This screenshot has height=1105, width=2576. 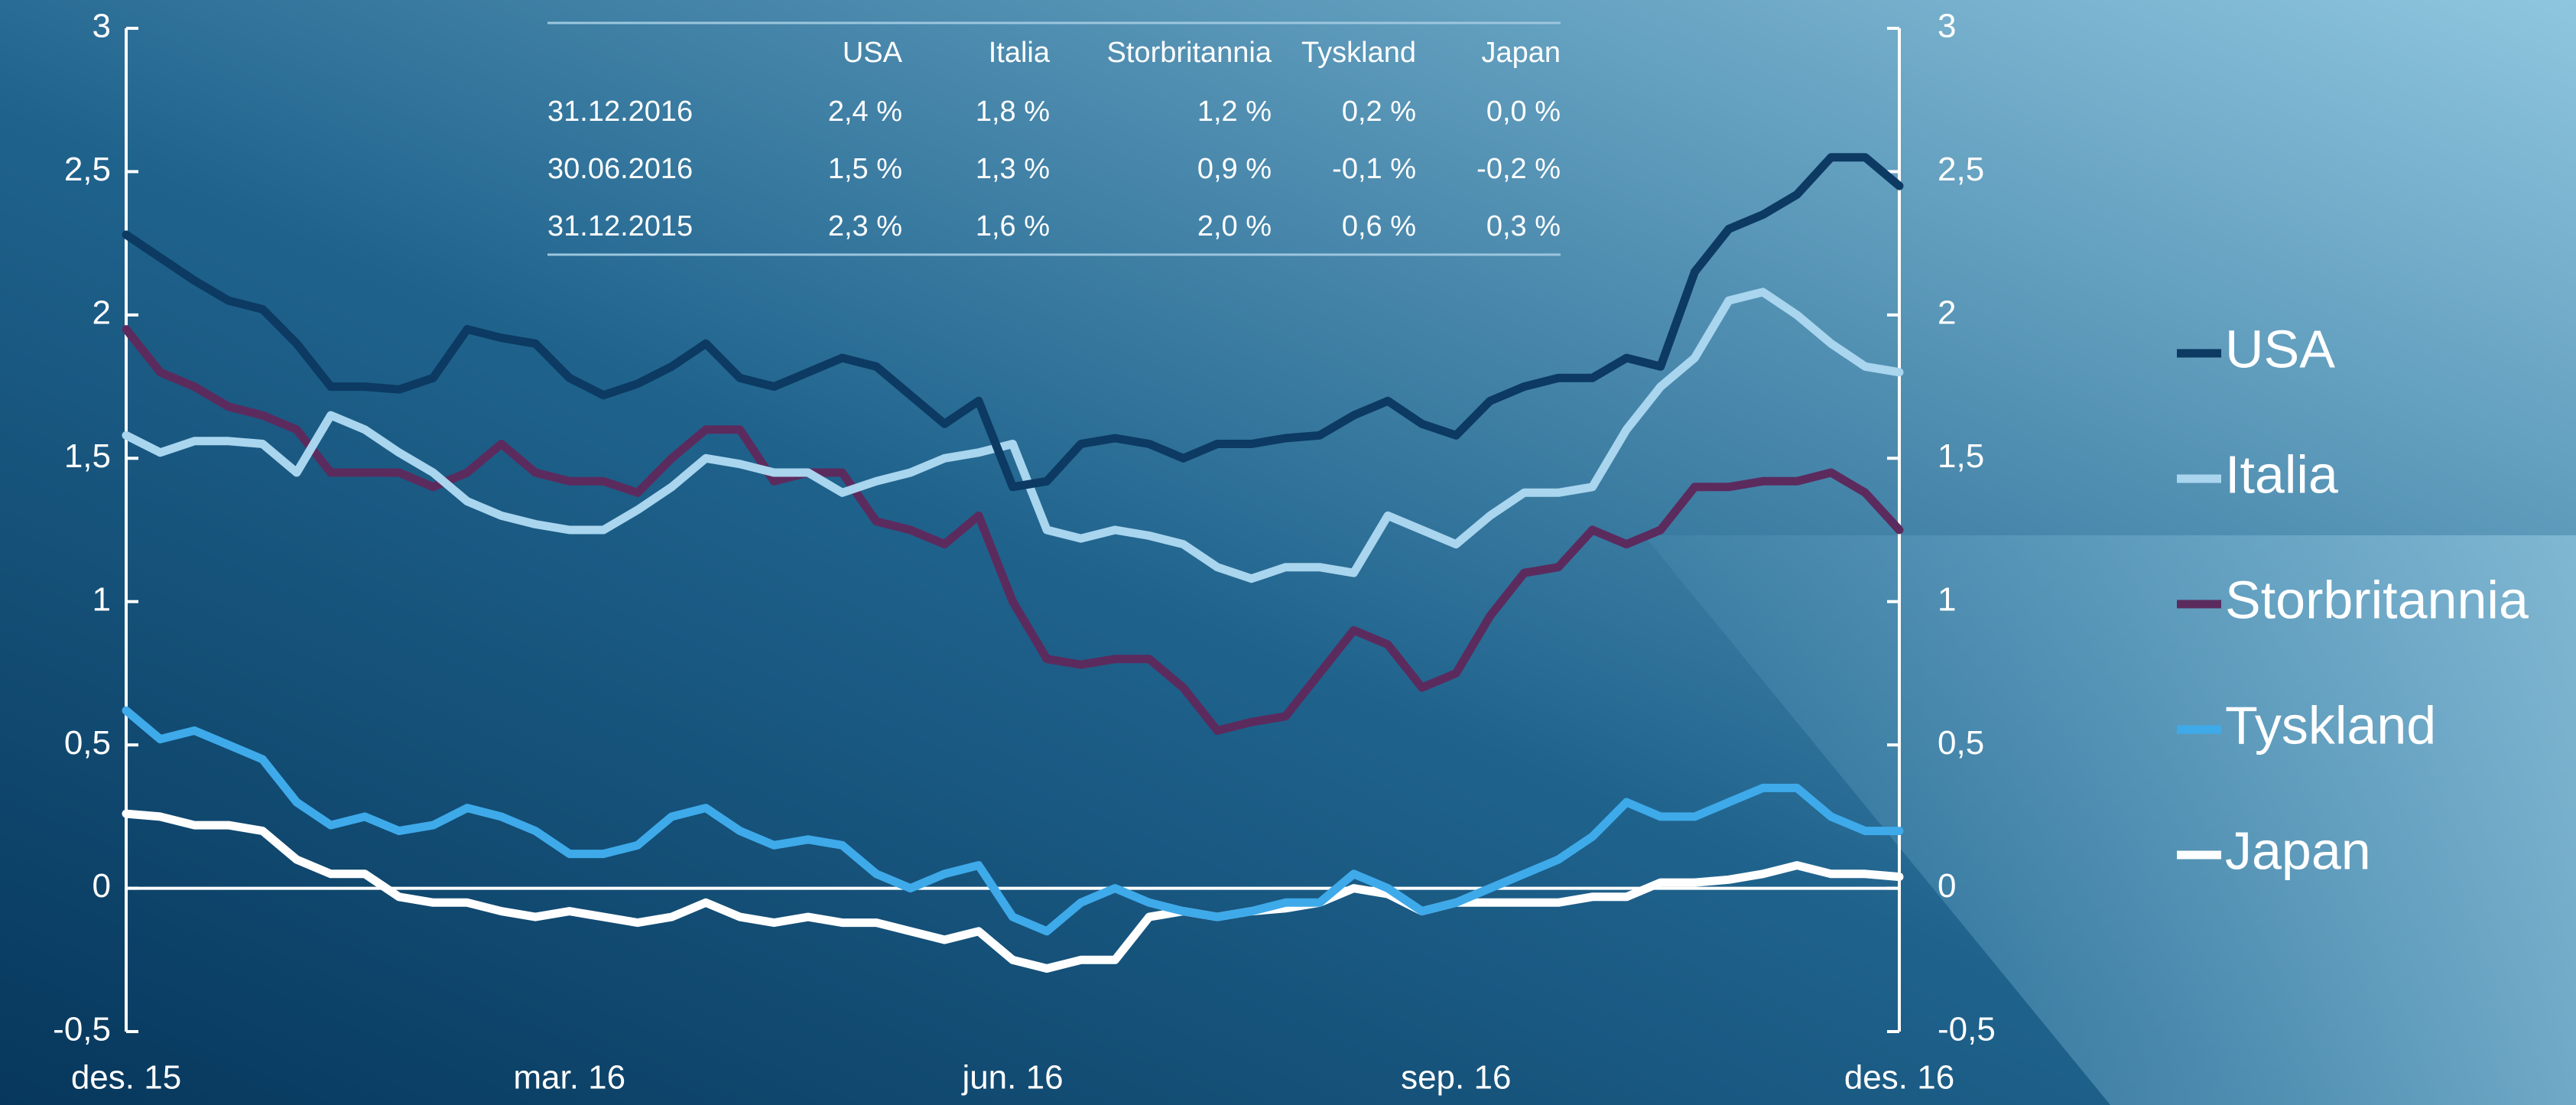 What do you see at coordinates (1235, 226) in the screenshot?
I see `table-cell: 2,0 %` at bounding box center [1235, 226].